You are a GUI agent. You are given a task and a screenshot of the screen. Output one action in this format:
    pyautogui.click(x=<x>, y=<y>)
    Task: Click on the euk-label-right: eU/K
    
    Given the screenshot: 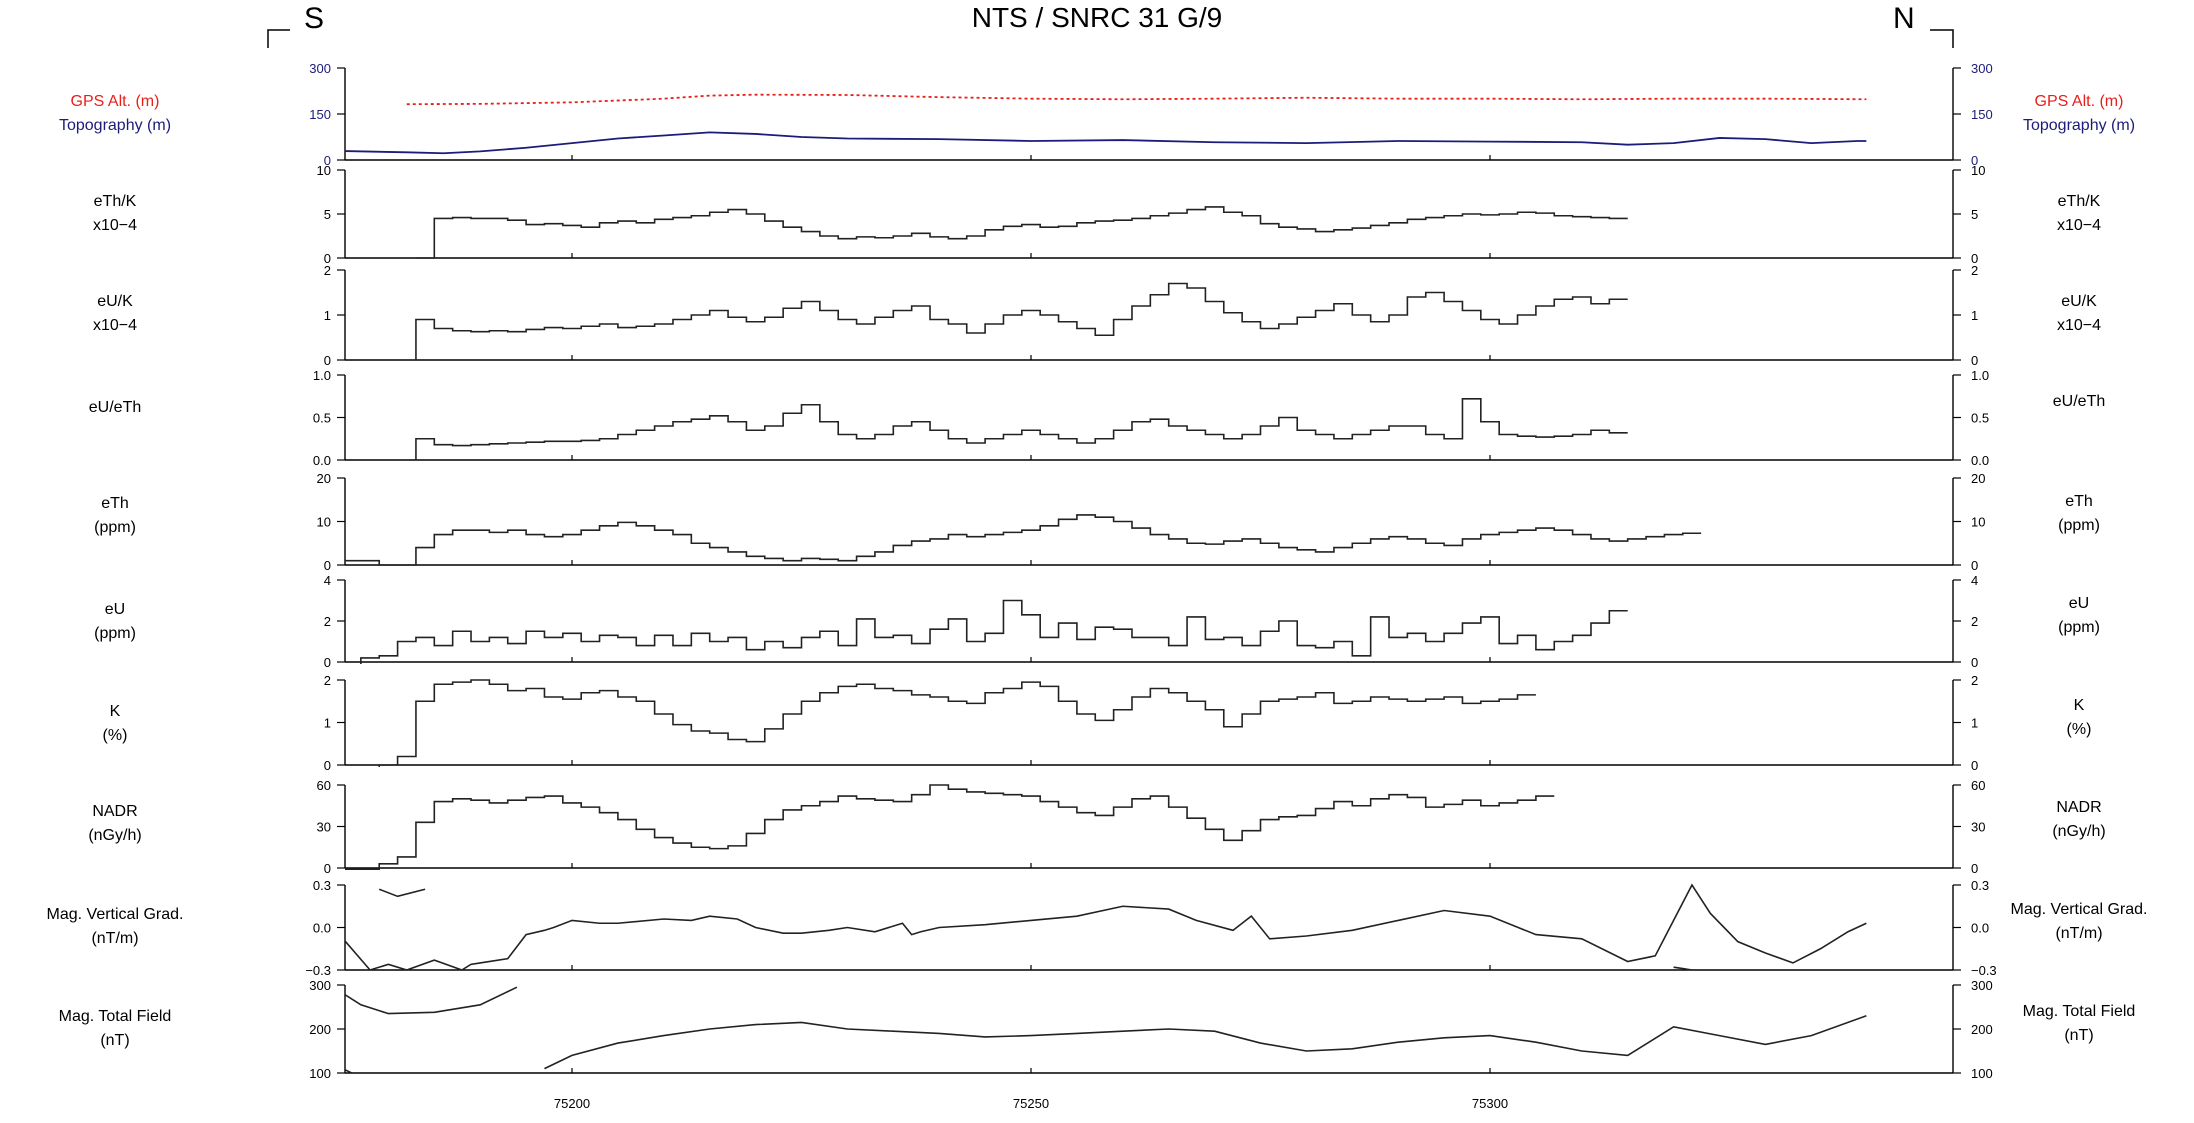 What is the action you would take?
    pyautogui.click(x=2079, y=301)
    